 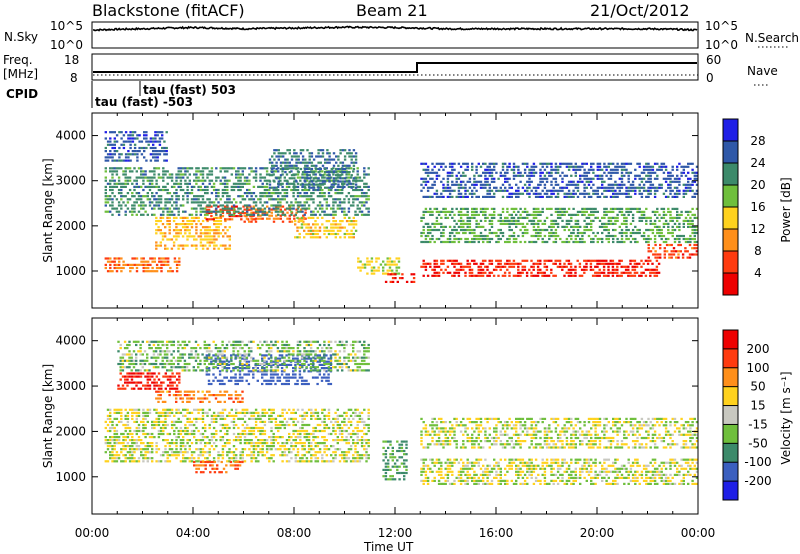 What do you see at coordinates (70, 226) in the screenshot?
I see `y-tick-label: 2000` at bounding box center [70, 226].